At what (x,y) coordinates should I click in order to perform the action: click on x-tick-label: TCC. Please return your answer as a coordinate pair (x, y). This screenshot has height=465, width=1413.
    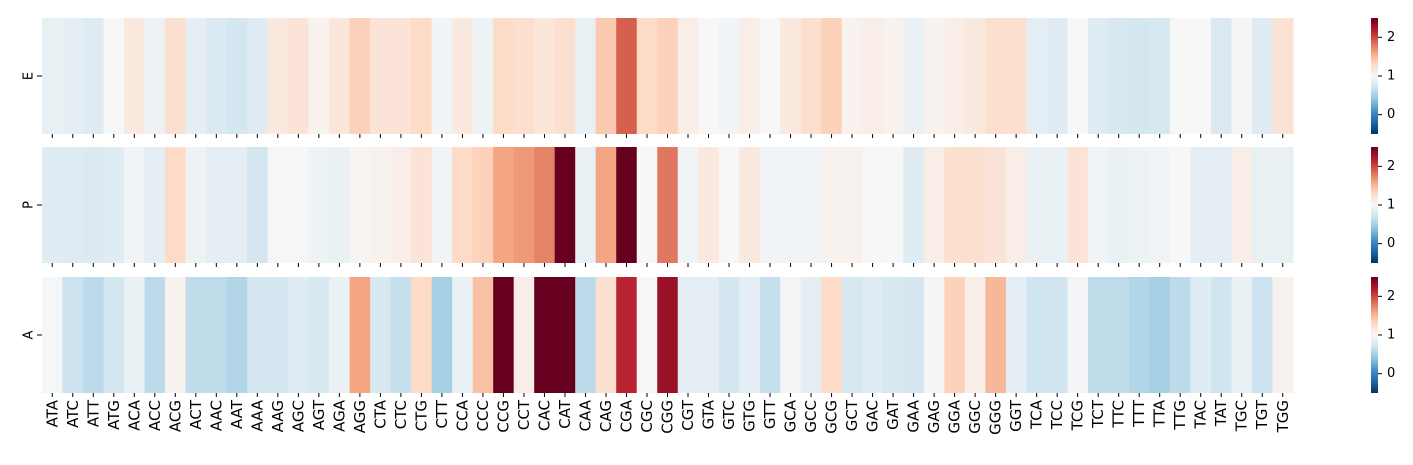
    Looking at the image, I should click on (1057, 415).